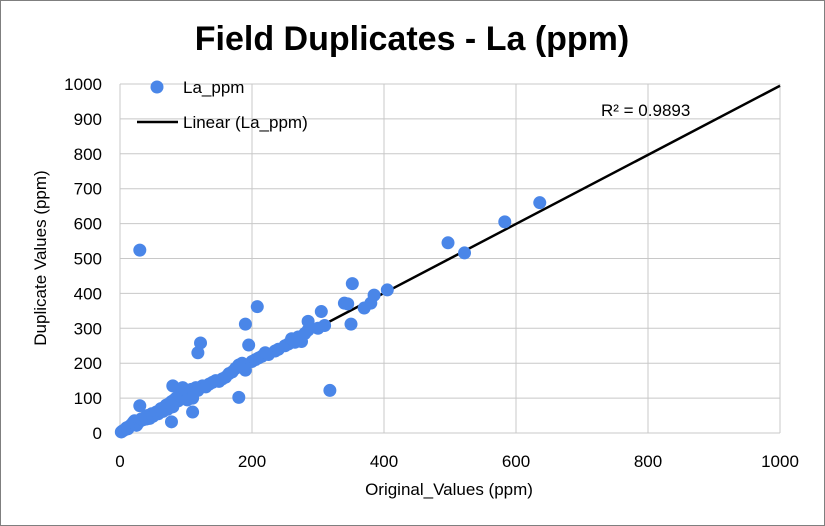  I want to click on y-tick-label: 300, so click(88, 328).